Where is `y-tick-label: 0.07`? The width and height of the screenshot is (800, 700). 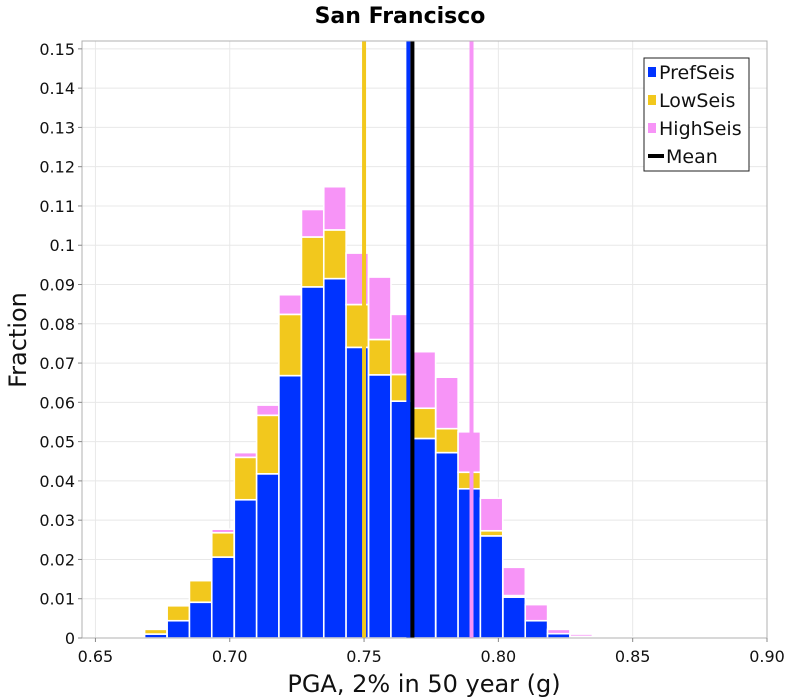
y-tick-label: 0.07 is located at coordinates (57, 363).